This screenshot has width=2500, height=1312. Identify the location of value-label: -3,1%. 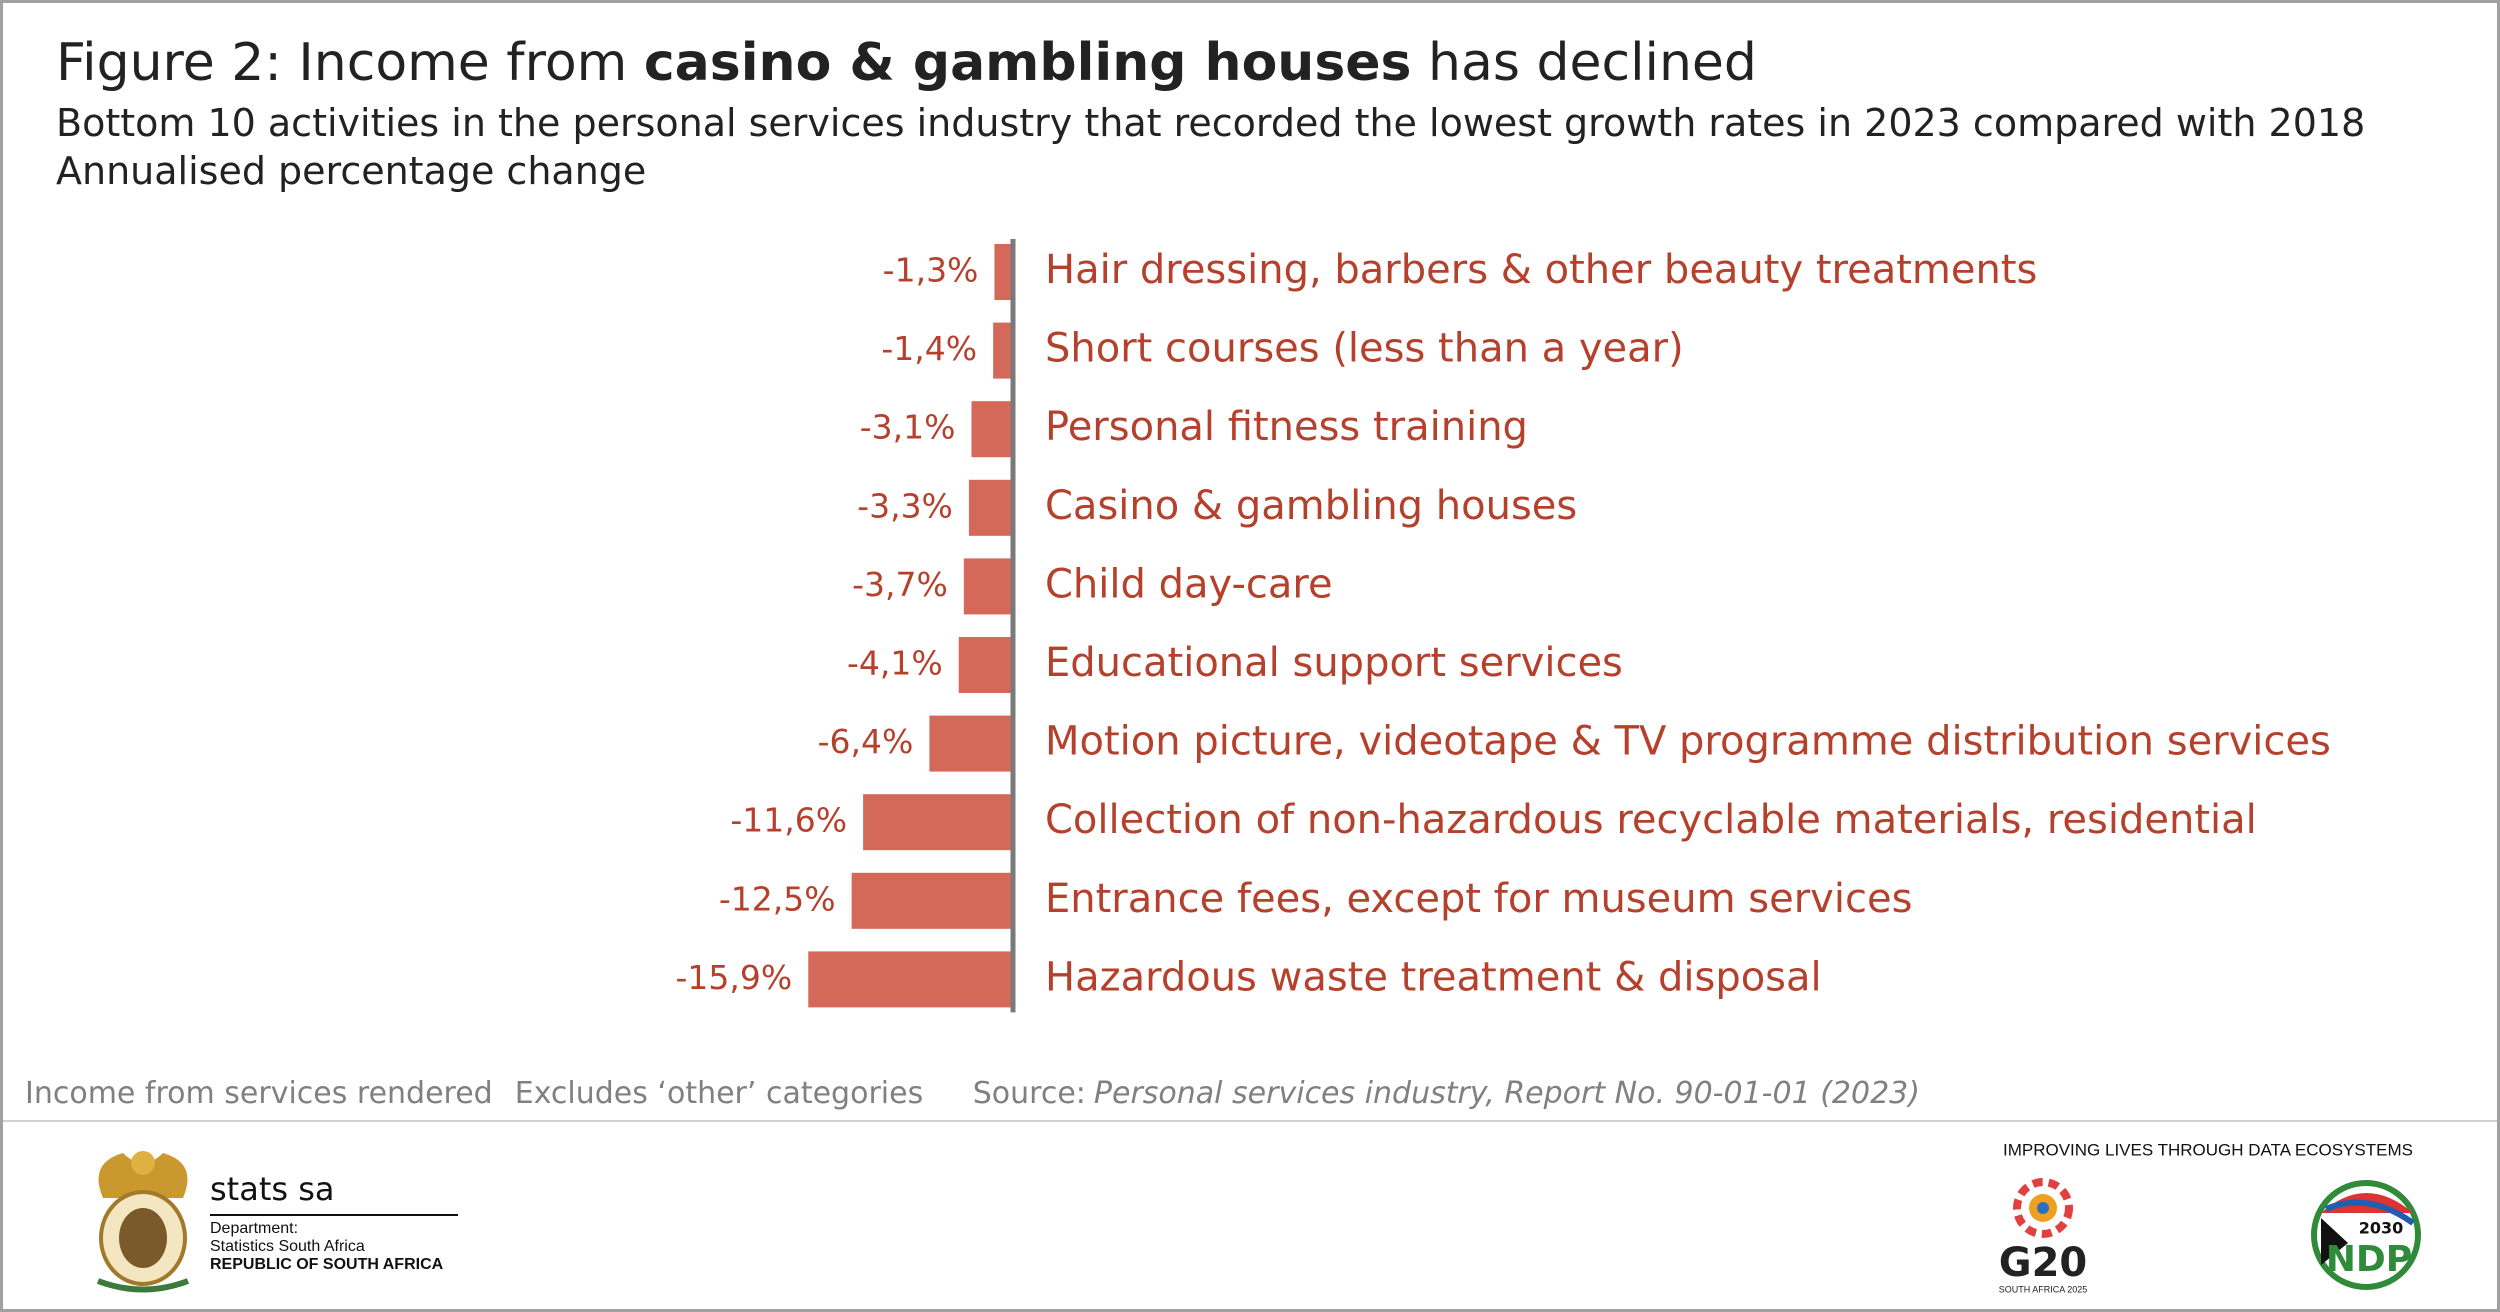
(908, 427).